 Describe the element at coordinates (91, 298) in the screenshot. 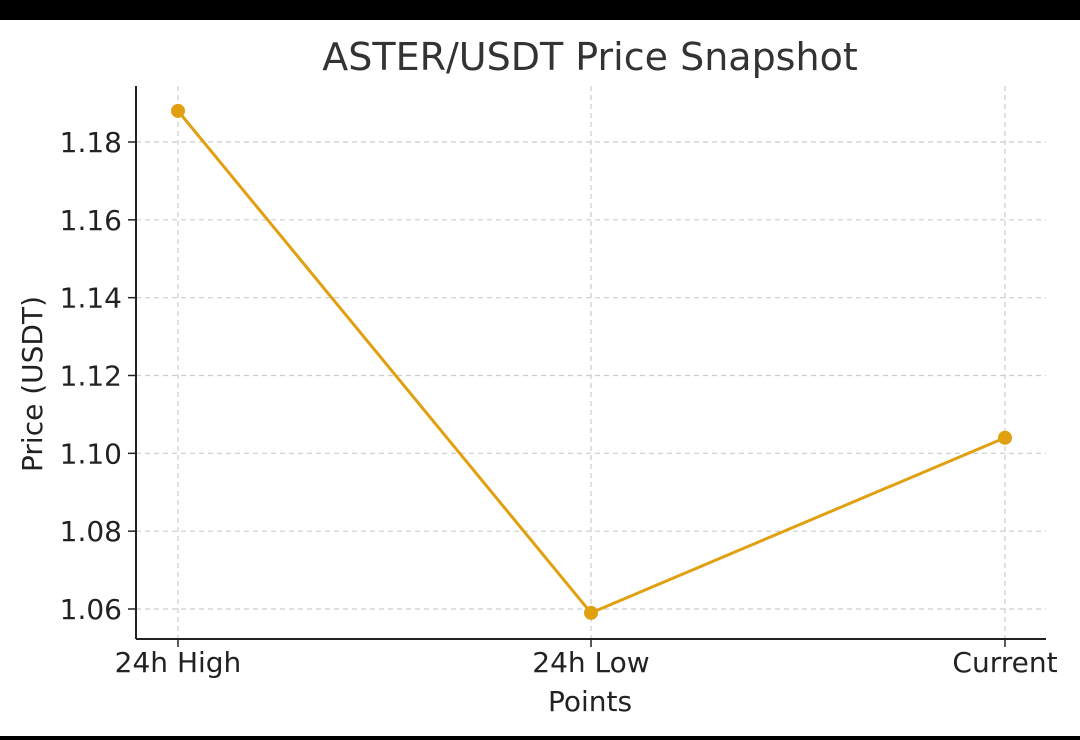

I see `y-tick-label: 1.14` at that location.